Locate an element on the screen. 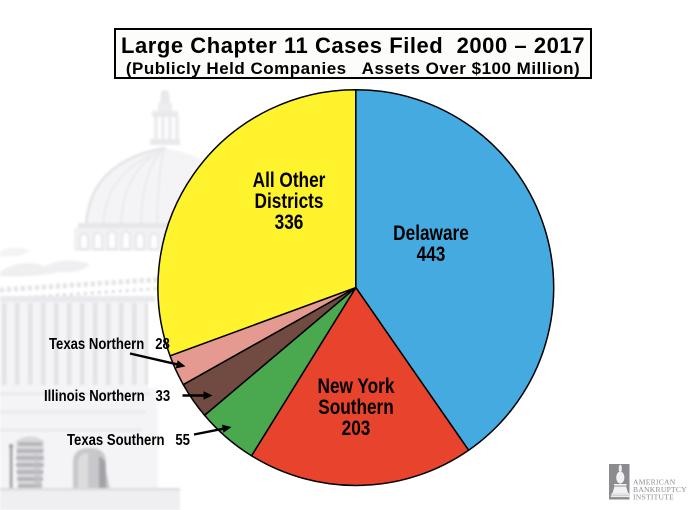 Image resolution: width=694 pixels, height=510 pixels. svg-text: BANKRUPTCY is located at coordinates (660, 489).